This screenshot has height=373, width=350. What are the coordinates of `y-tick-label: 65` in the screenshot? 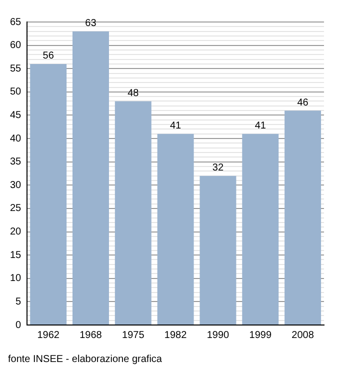 It's located at (16, 22).